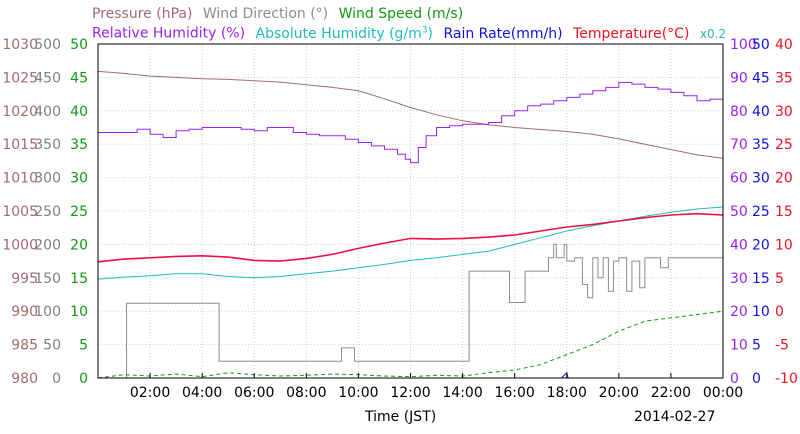  What do you see at coordinates (761, 279) in the screenshot?
I see `y-tick-label-rain-rate: 15` at bounding box center [761, 279].